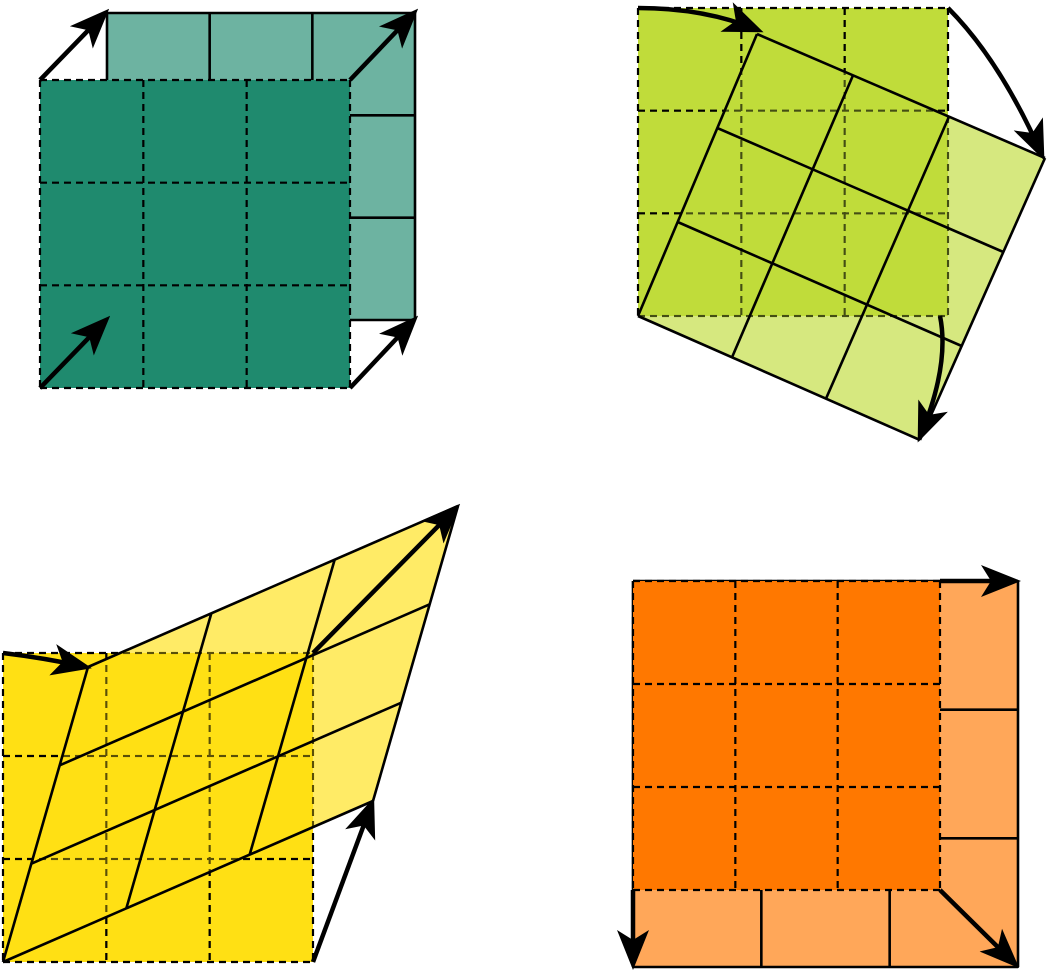 The height and width of the screenshot is (970, 1047). I want to click on translation-original-grid, so click(195, 234).